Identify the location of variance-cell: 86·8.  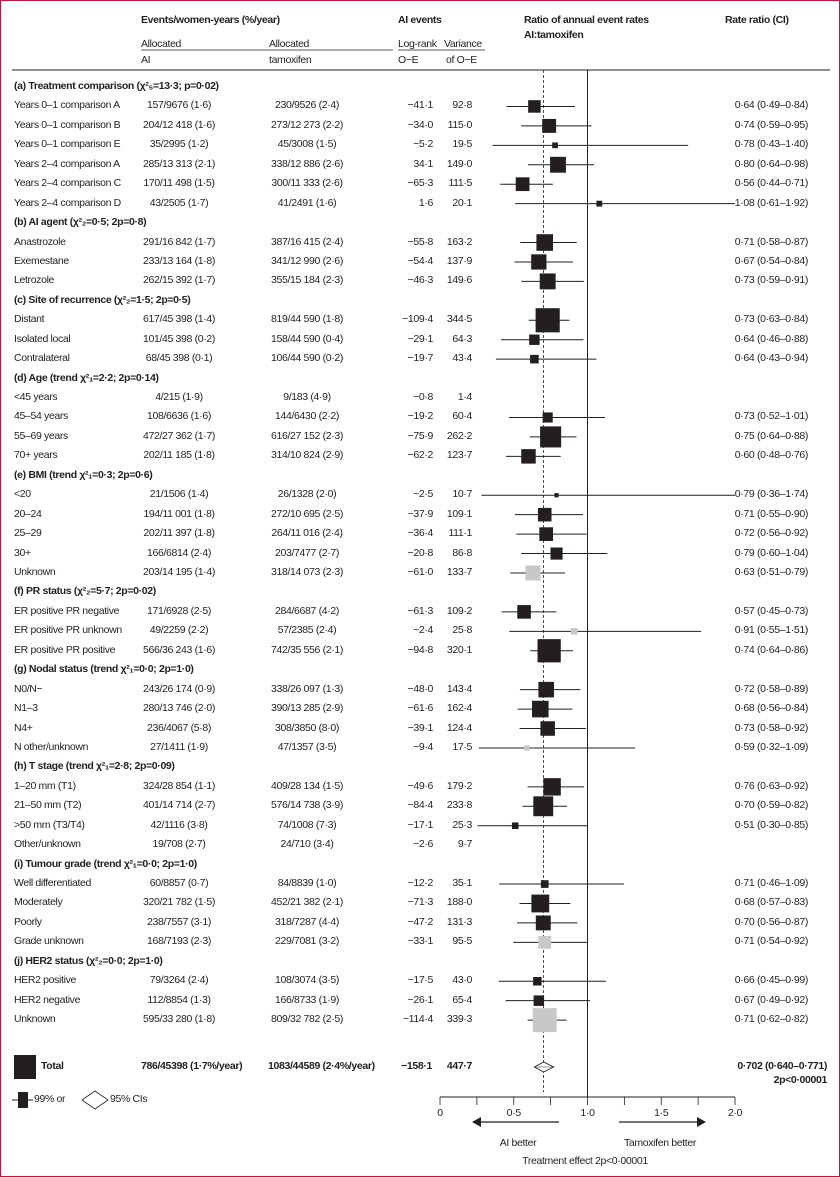
(462, 552).